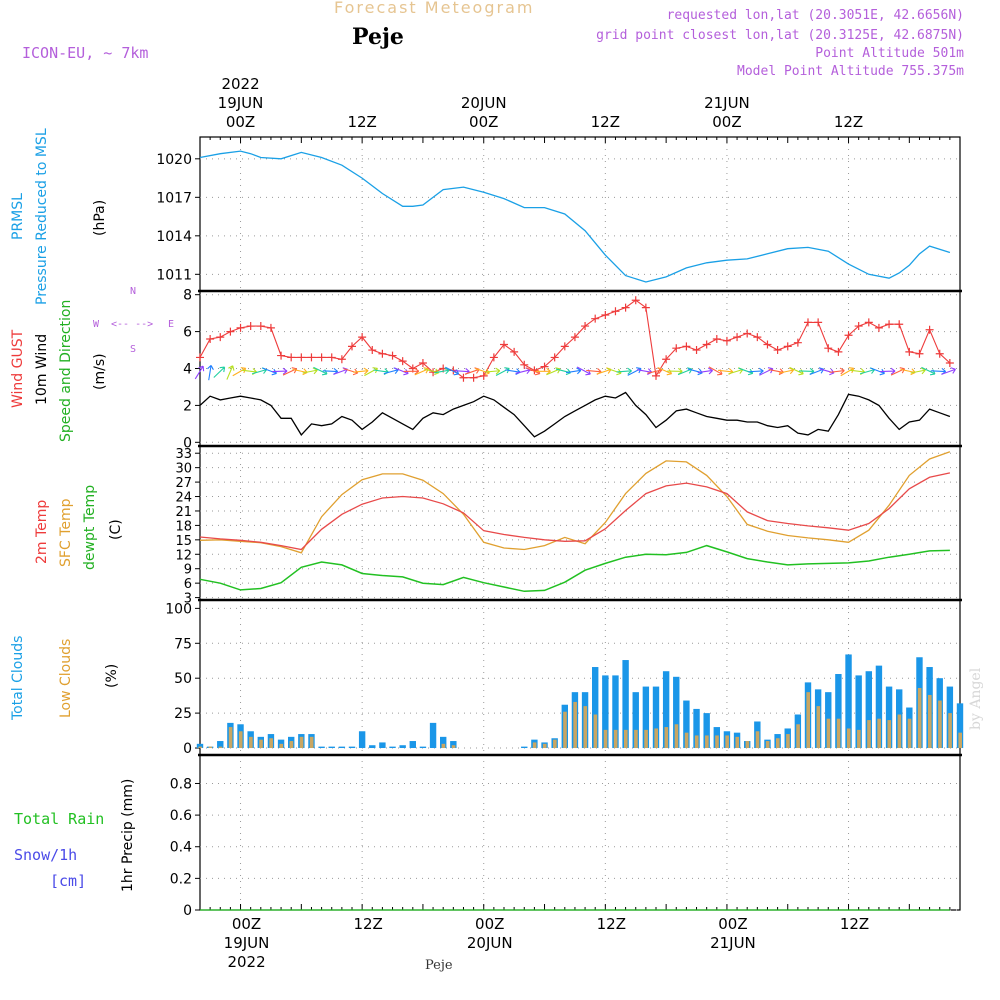 The height and width of the screenshot is (1000, 1000). Describe the element at coordinates (187, 749) in the screenshot. I see `y-tick-label: 0` at that location.